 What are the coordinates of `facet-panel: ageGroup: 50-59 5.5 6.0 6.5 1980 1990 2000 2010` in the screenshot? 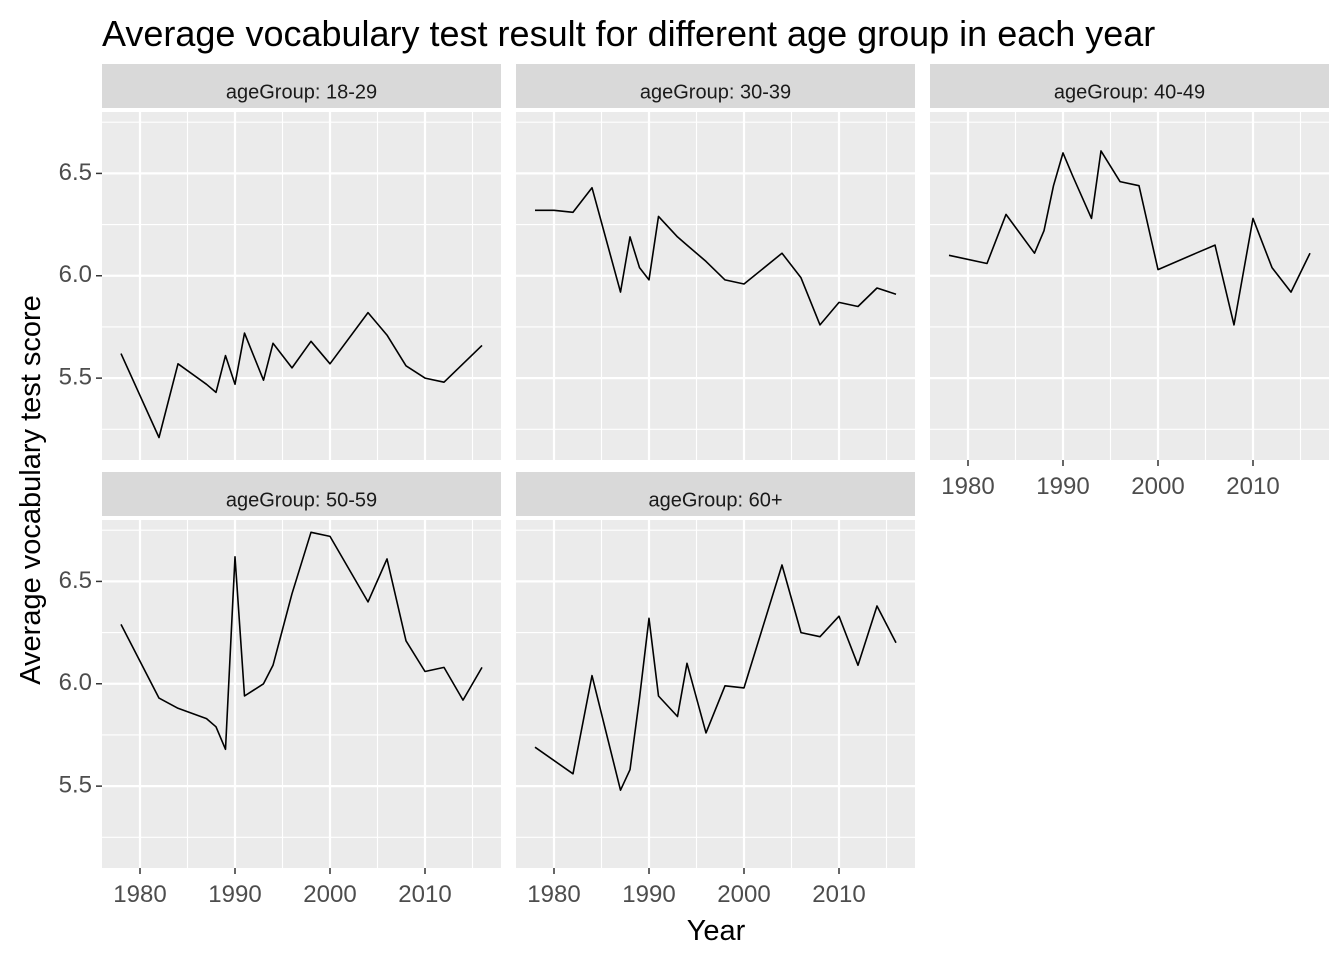 It's located at (280, 690).